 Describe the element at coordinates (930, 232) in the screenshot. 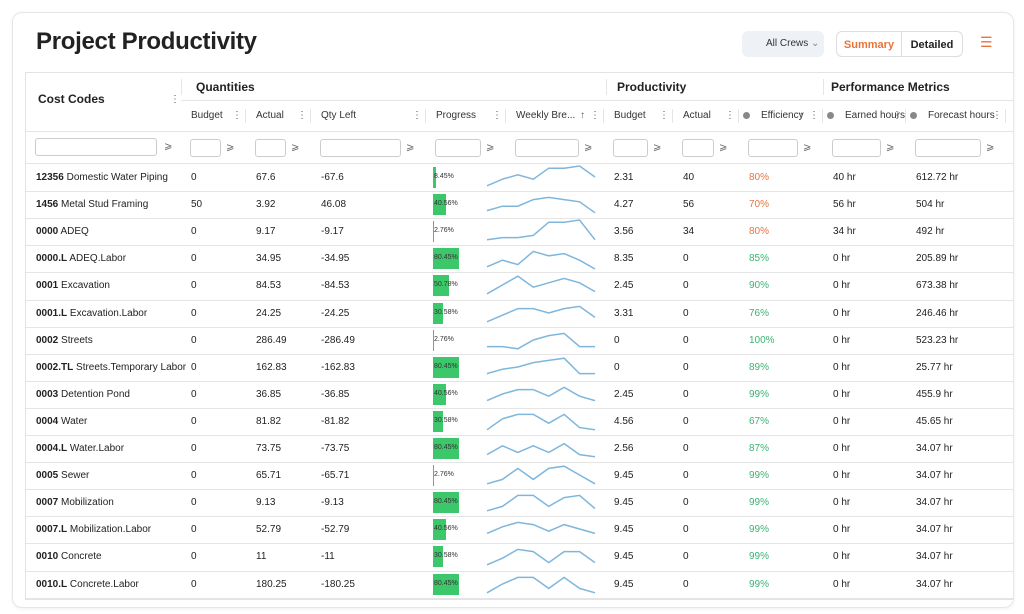

I see `cell-forecast-hours: 492 hr` at that location.